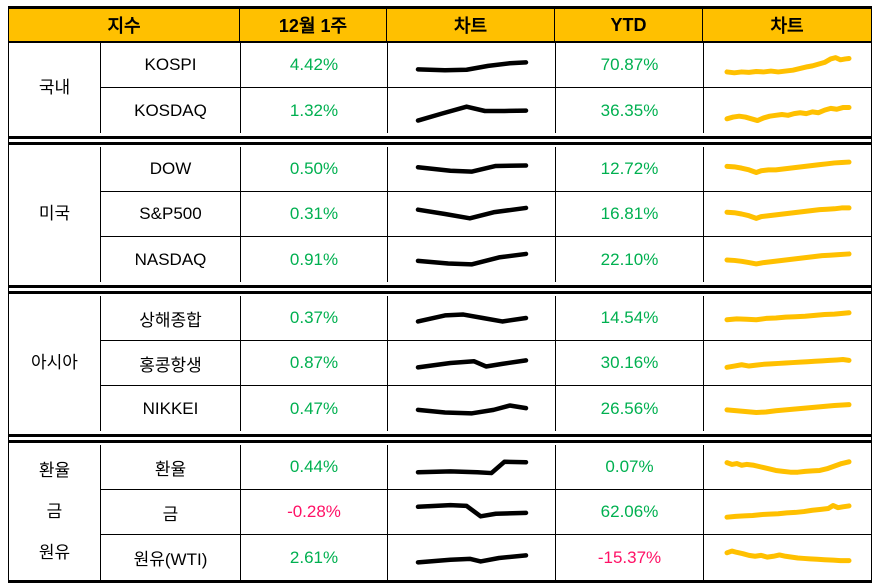  Describe the element at coordinates (630, 169) in the screenshot. I see `ytd-change: 12.72%` at that location.